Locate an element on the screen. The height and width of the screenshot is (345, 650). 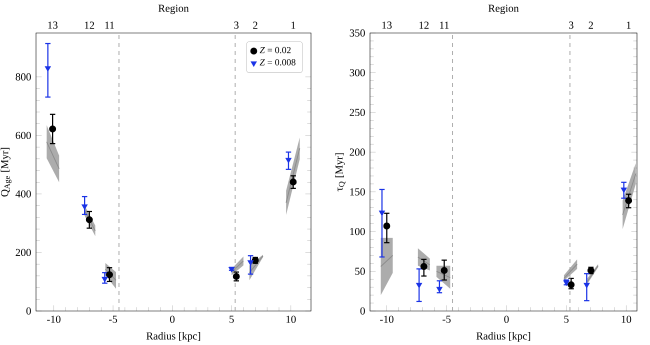
y-tick-label: 350 is located at coordinates (357, 33).